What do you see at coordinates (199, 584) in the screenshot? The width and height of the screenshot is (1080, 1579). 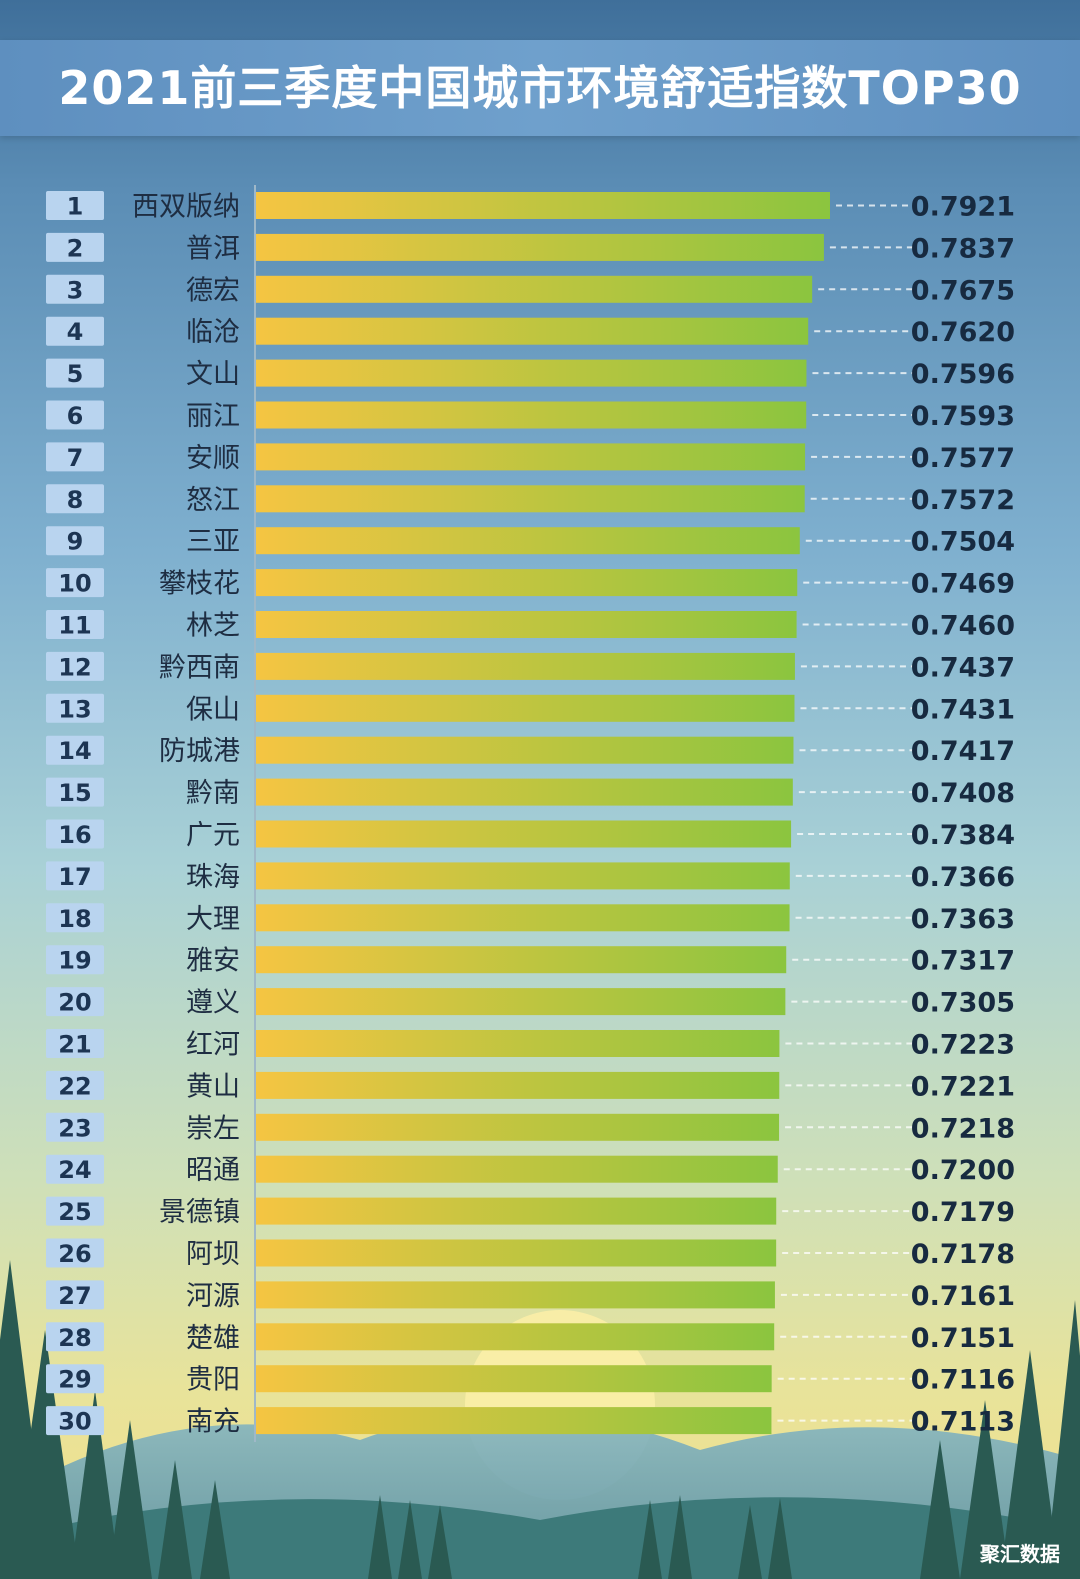 I see `city-label: 攀枝花` at bounding box center [199, 584].